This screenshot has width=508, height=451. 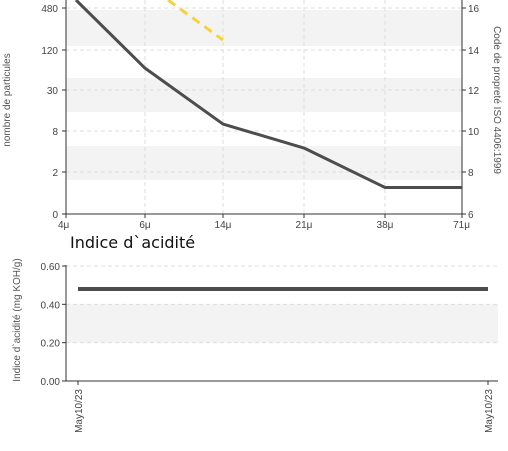 I want to click on top-ytick-label-0: 0, so click(x=55, y=215).